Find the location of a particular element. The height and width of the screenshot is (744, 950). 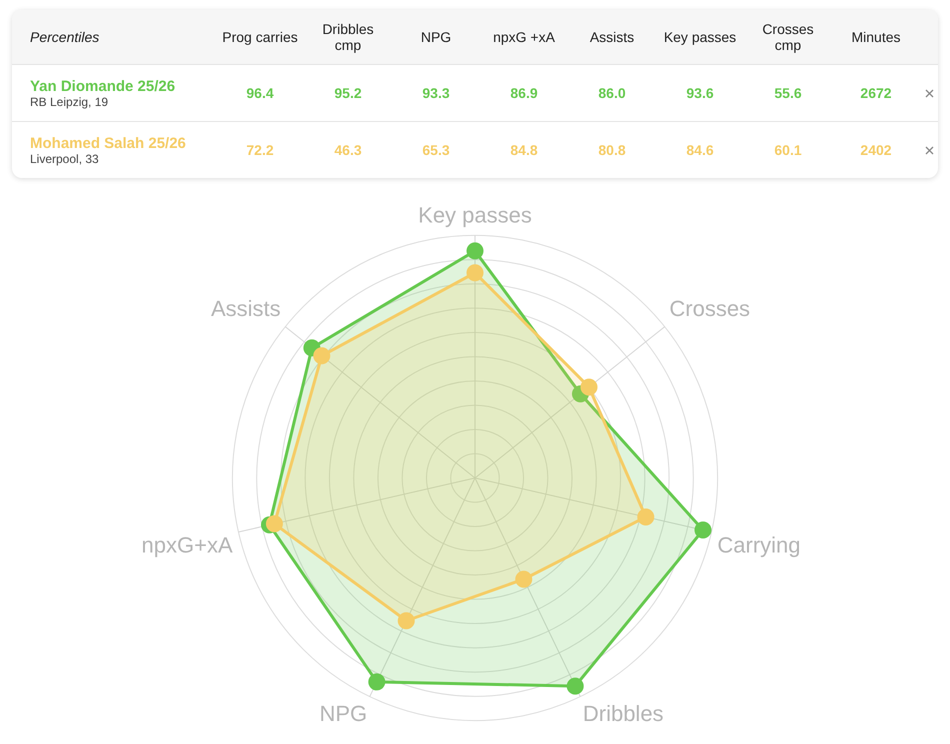

data-label: 2402 is located at coordinates (876, 150).